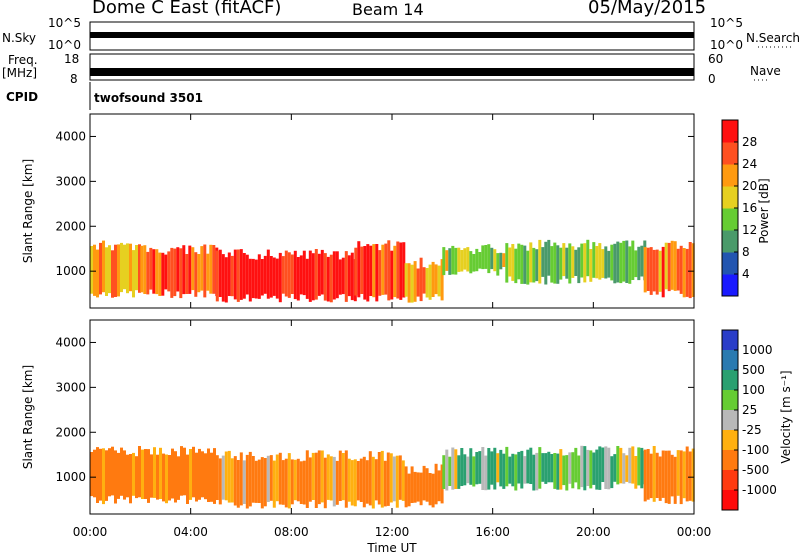 Image resolution: width=800 pixels, height=554 pixels. I want to click on x-tick-label: 04:00, so click(190, 532).